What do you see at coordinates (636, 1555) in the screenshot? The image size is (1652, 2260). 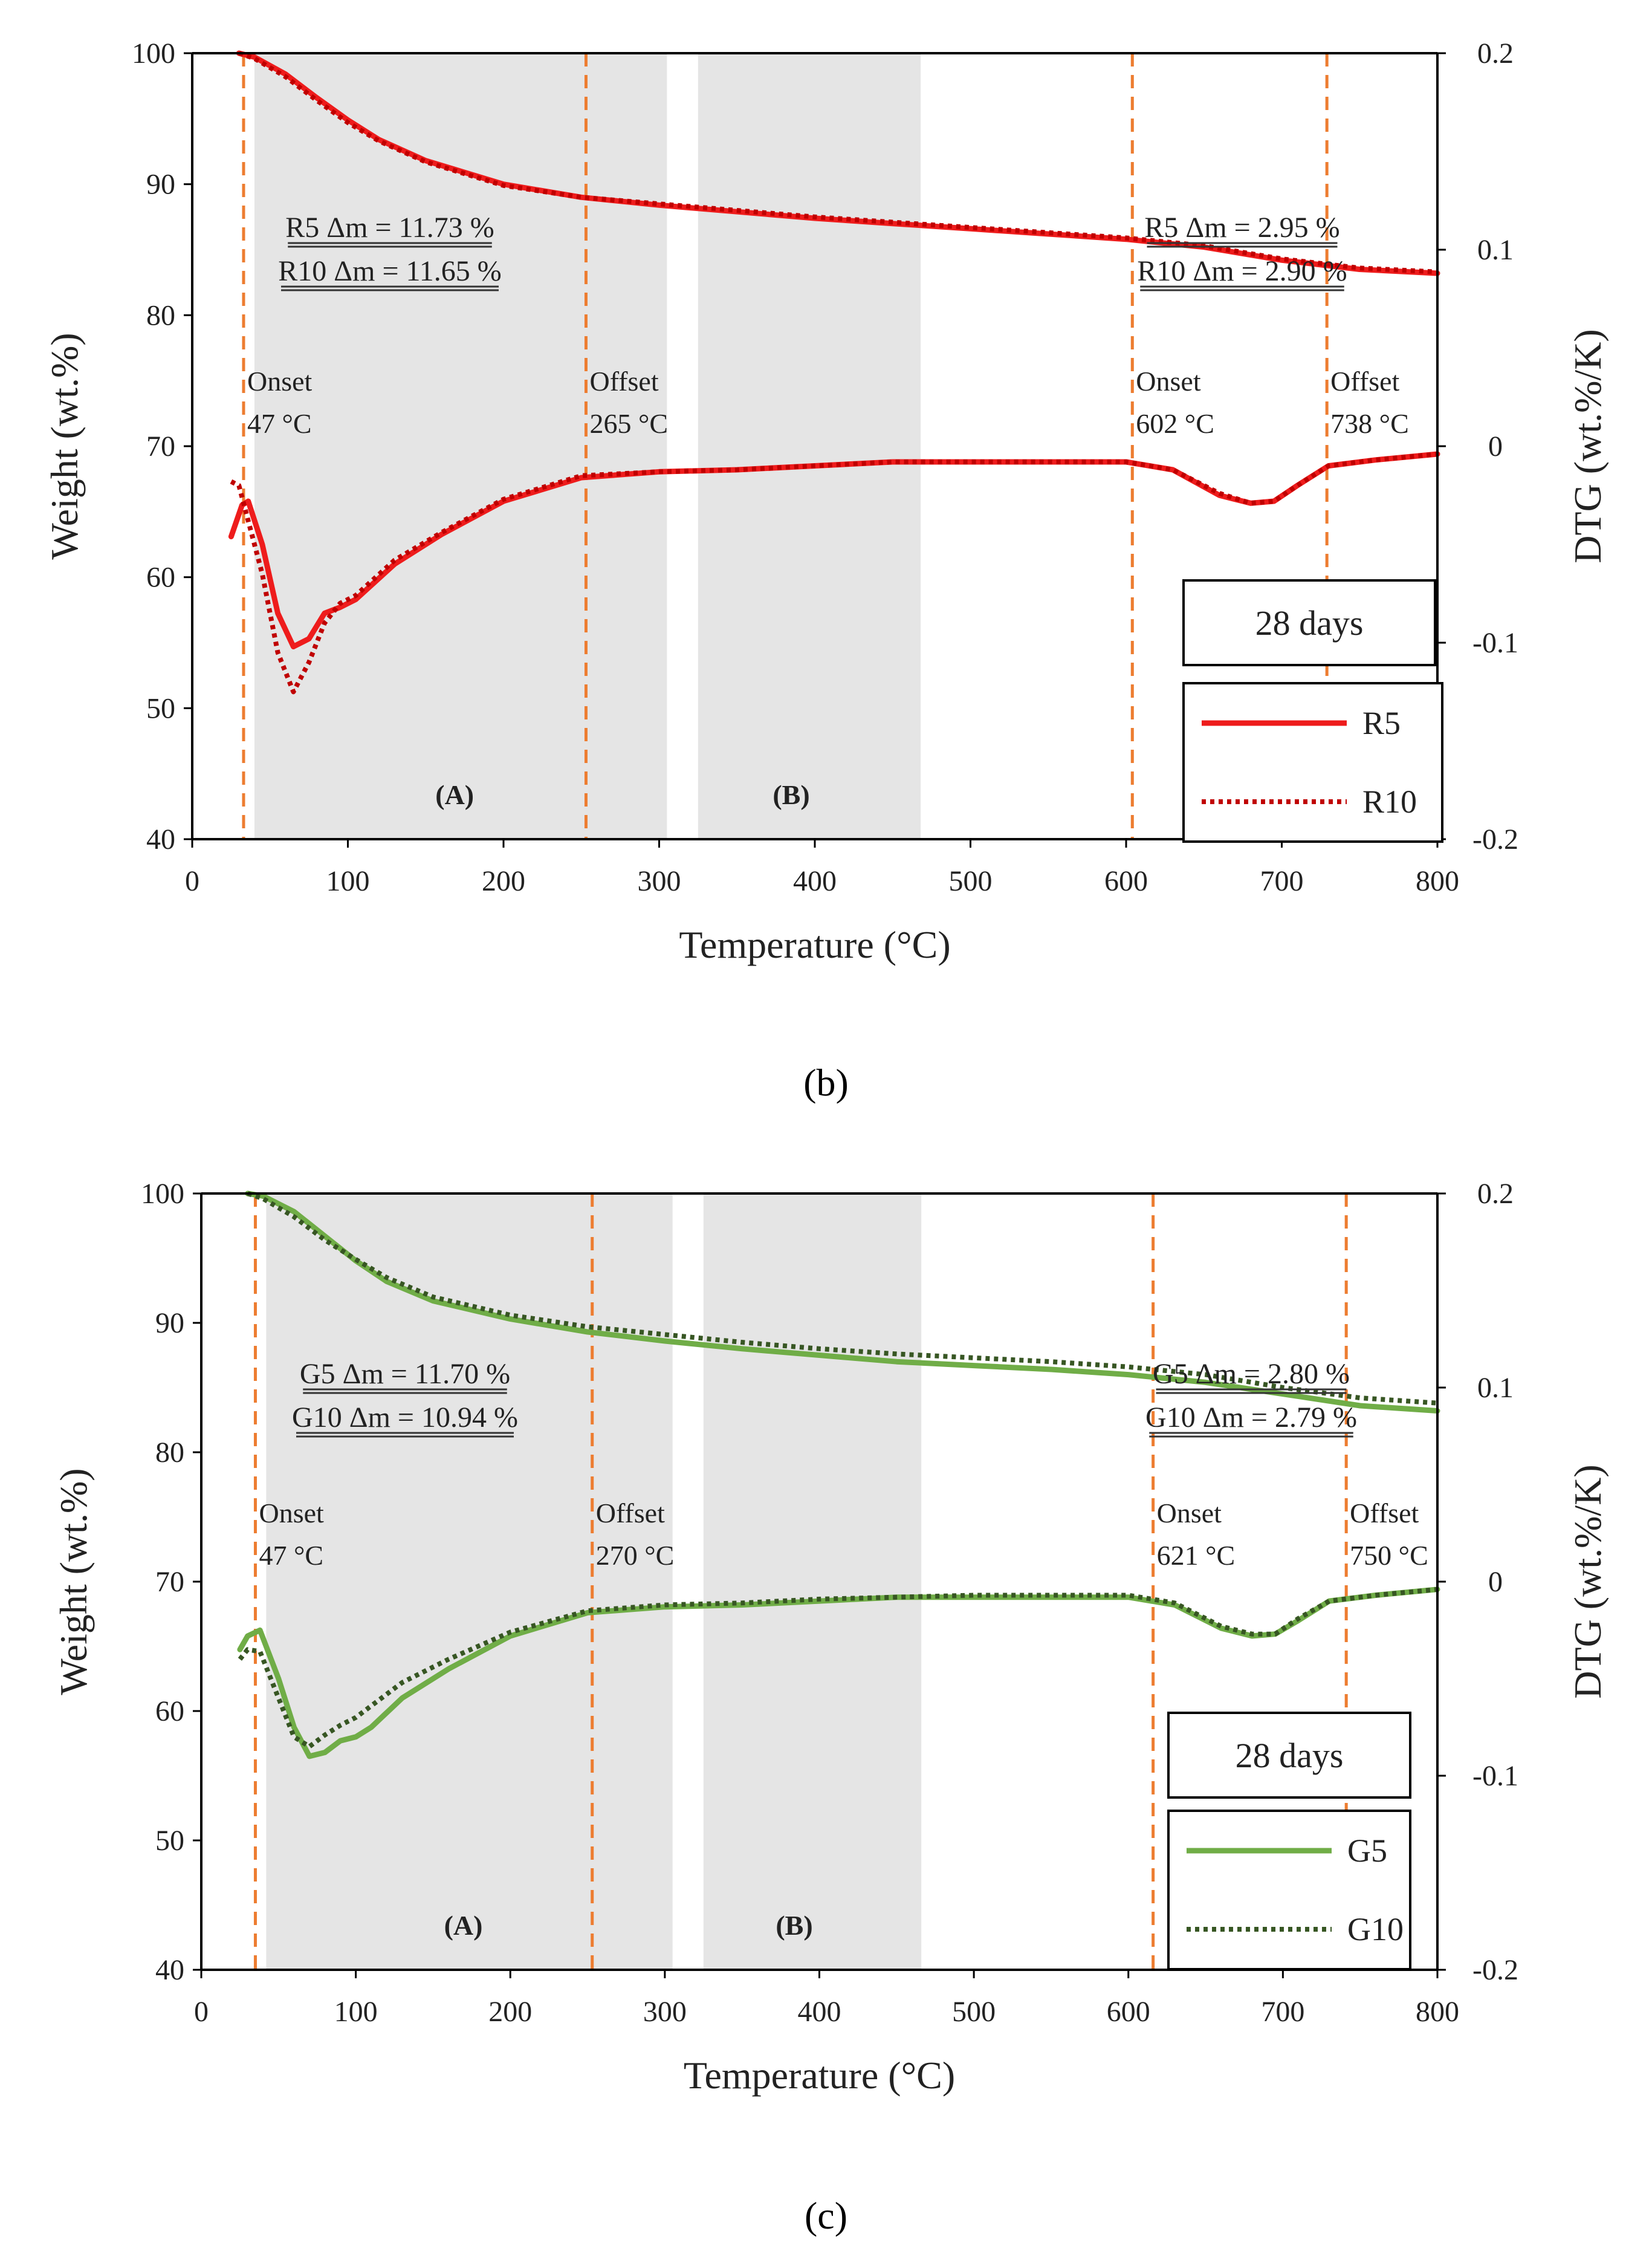 I see `event-value: 270 °C` at bounding box center [636, 1555].